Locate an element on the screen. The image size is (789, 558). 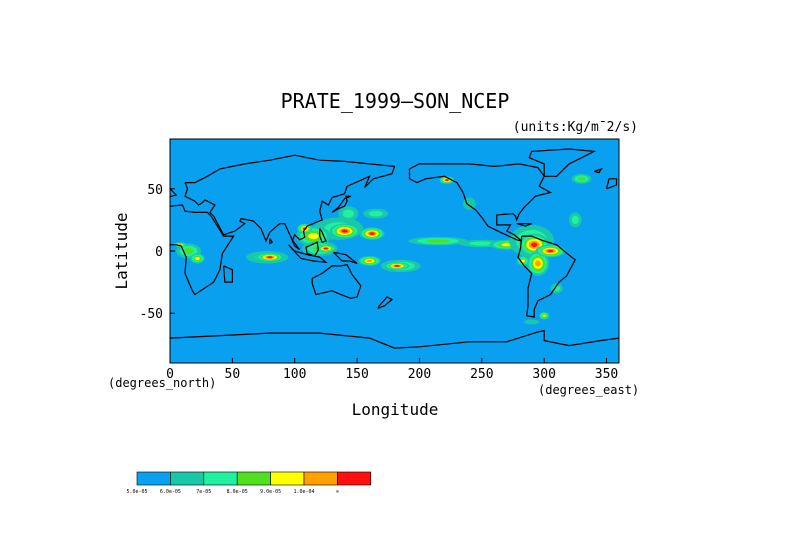
chart-title: PRATE_1999—SON_NCEP is located at coordinates (395, 101).